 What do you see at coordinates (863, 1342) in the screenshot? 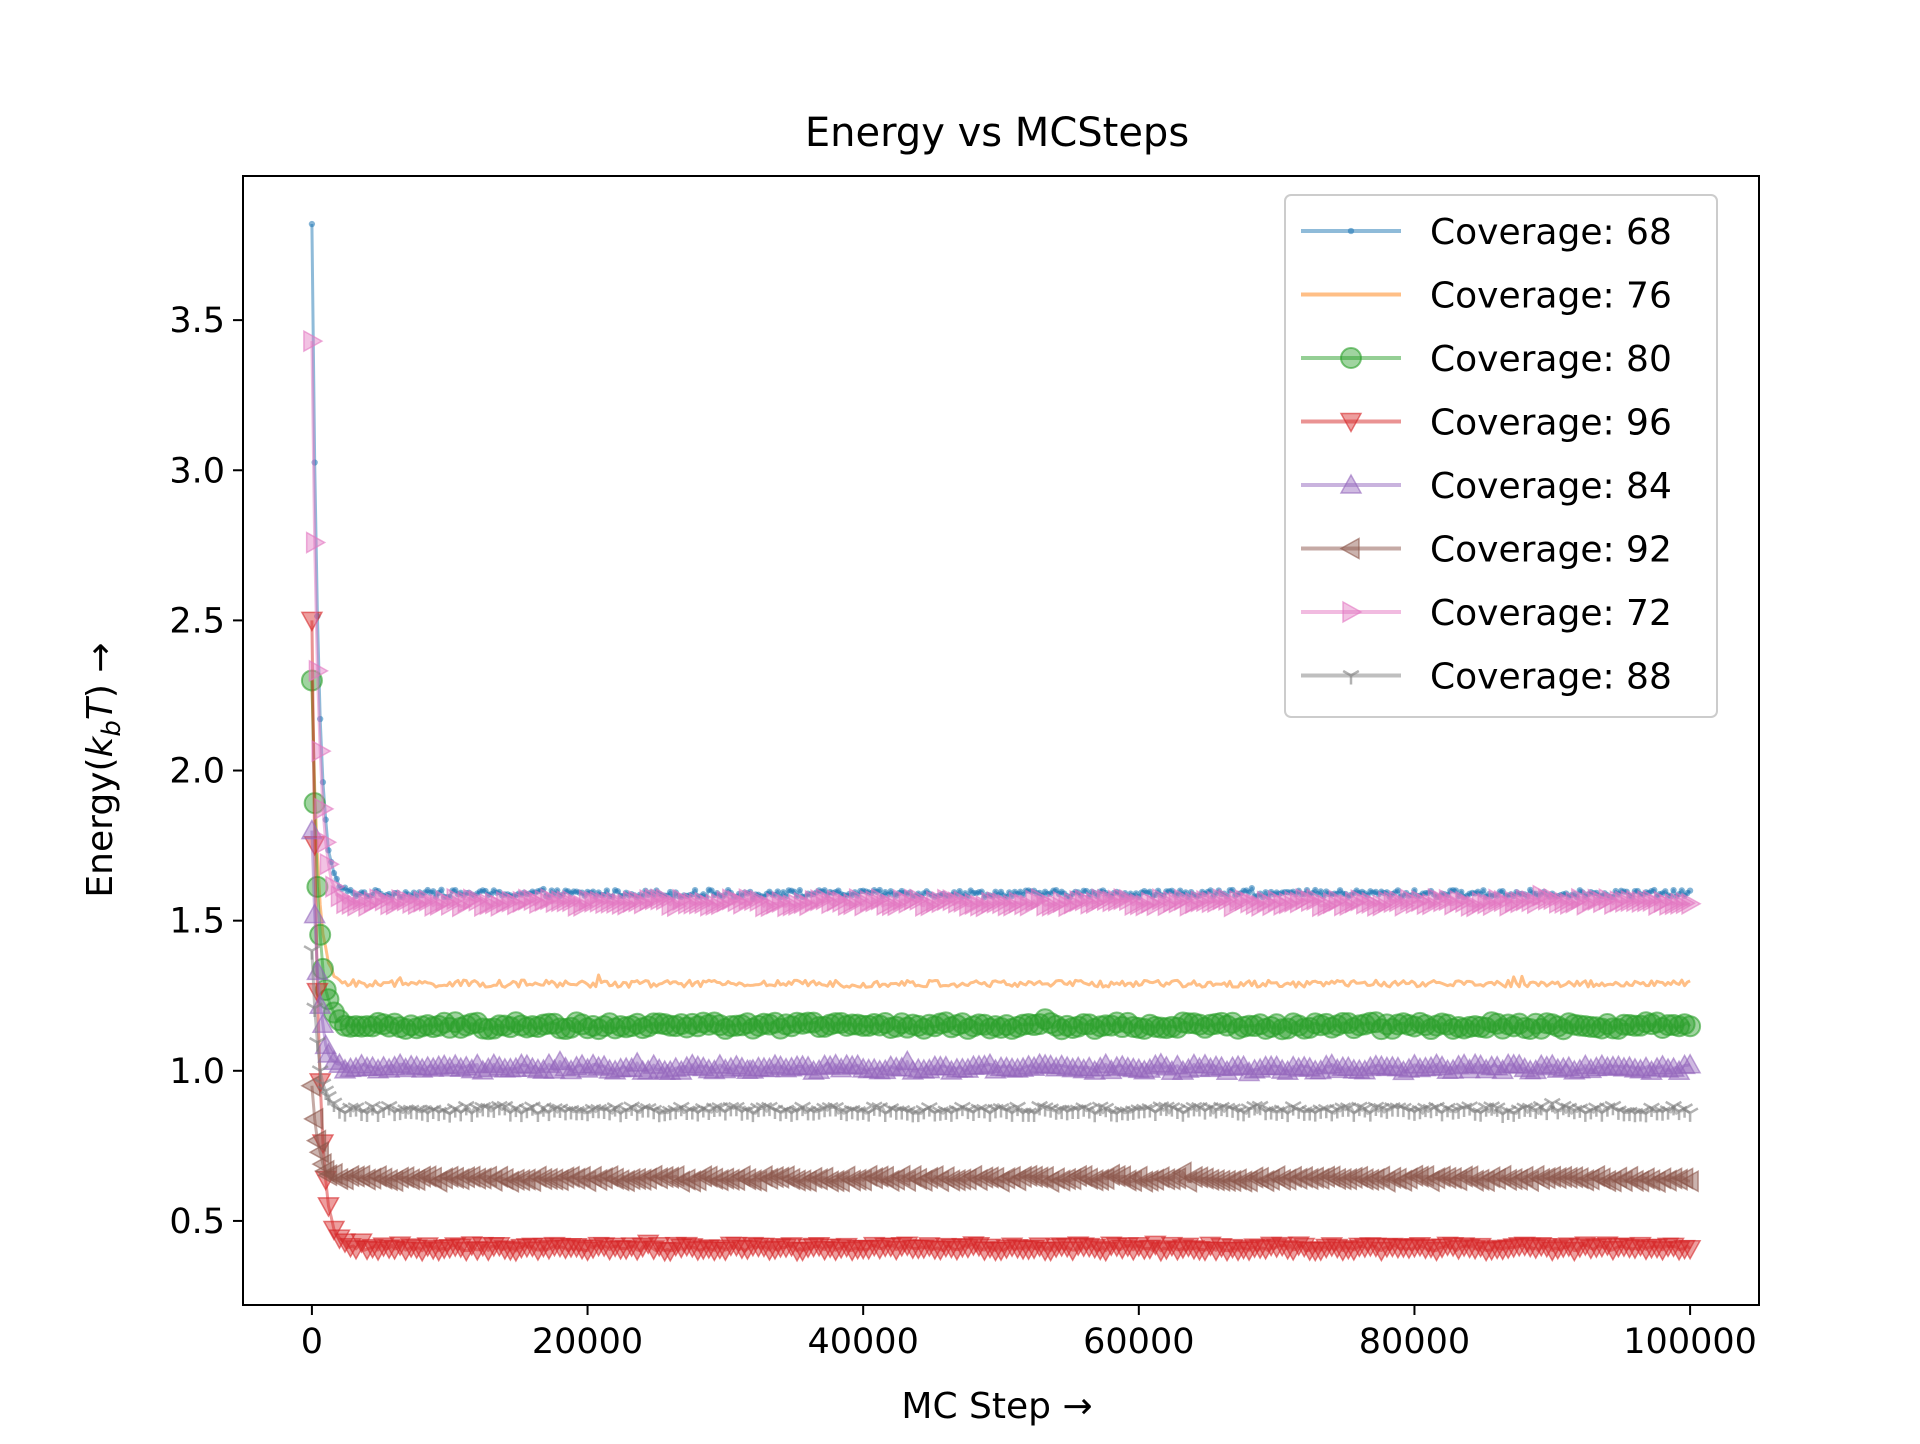
I see `x-tick-label: 40000` at bounding box center [863, 1342].